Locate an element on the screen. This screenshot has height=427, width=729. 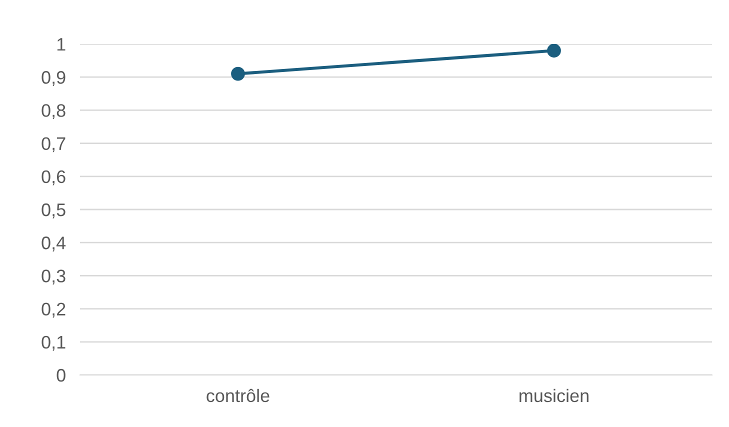
y-tick-label: 0,4 is located at coordinates (54, 244).